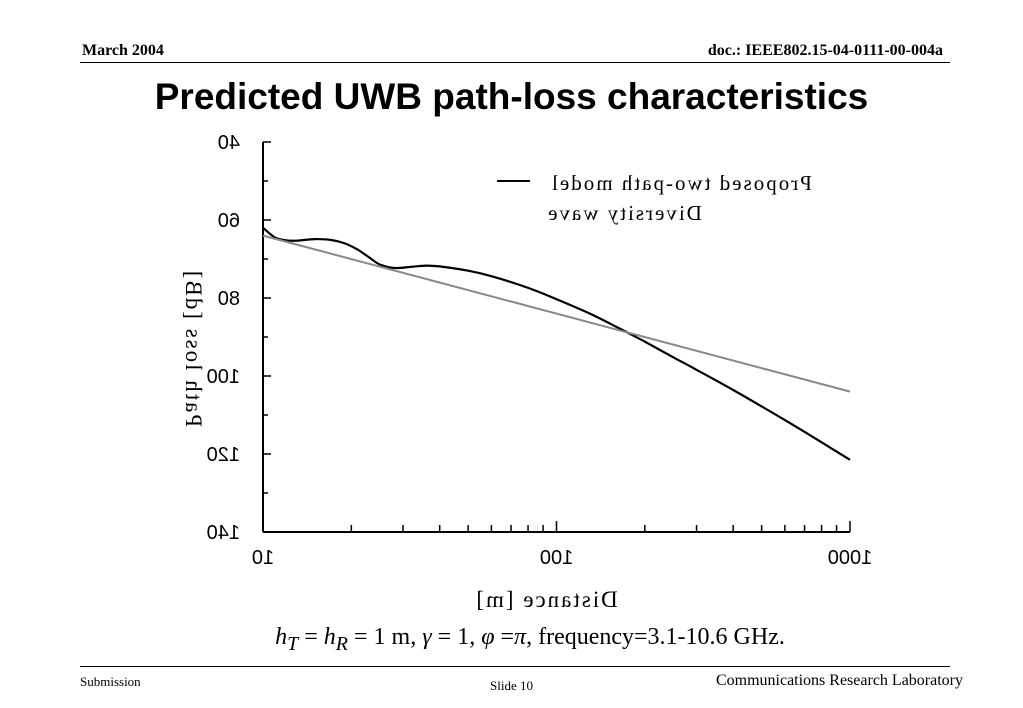 Image resolution: width=1023 pixels, height=708 pixels. I want to click on header-doc-id: doc.: IEEE802.15-04-0111-00-004a, so click(825, 50).